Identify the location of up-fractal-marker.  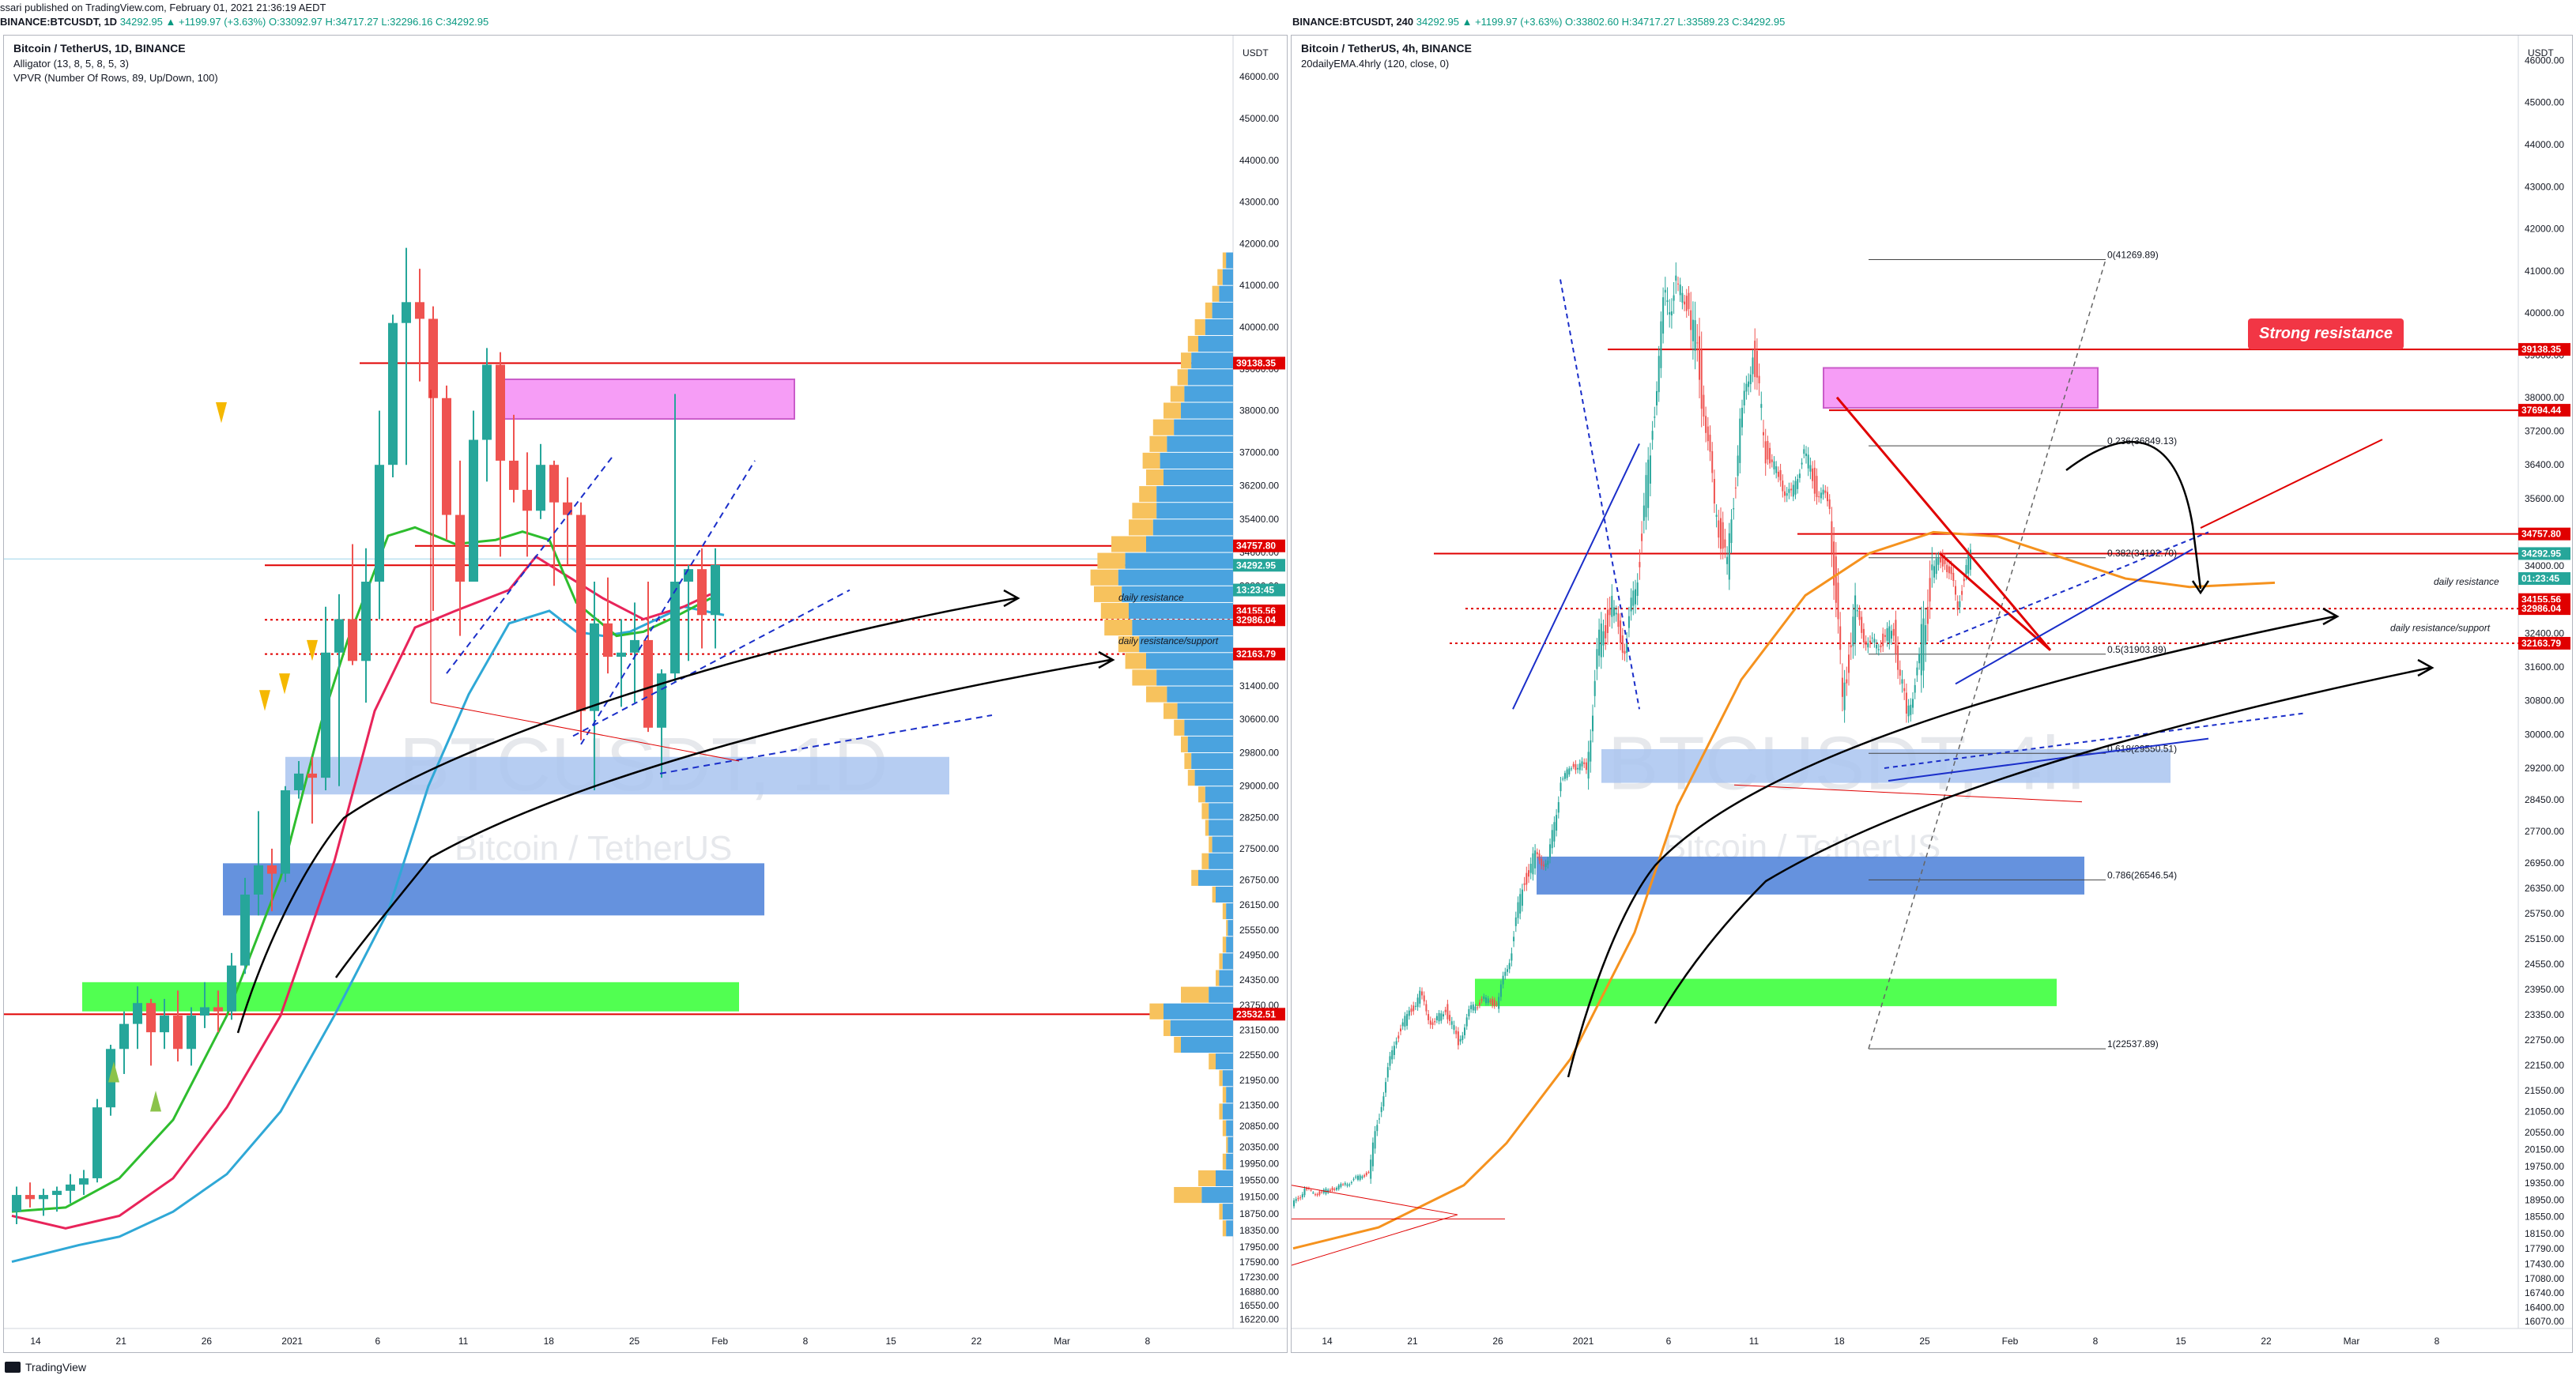
(114, 1072).